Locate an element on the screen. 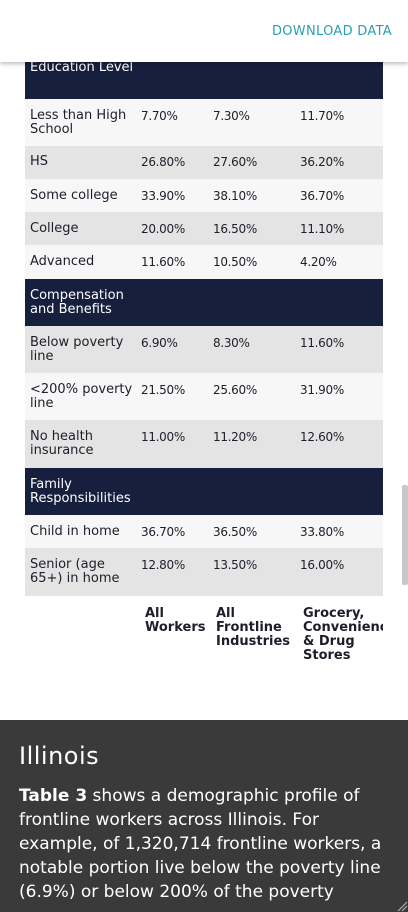 The height and width of the screenshot is (912, 408). value-cell: 33.90% is located at coordinates (163, 196).